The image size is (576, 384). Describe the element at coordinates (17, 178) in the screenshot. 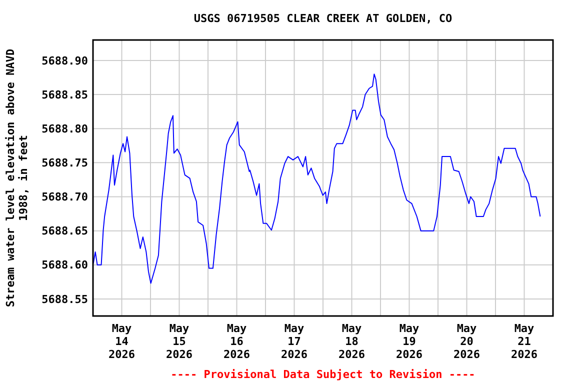

I see `y-axis-title: Stream water level elevation above NAVD 1988, in feet` at that location.